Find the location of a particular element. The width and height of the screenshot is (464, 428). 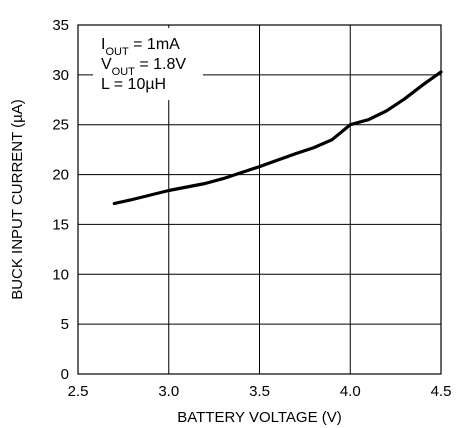

y-tick-label: 15 is located at coordinates (60, 224).